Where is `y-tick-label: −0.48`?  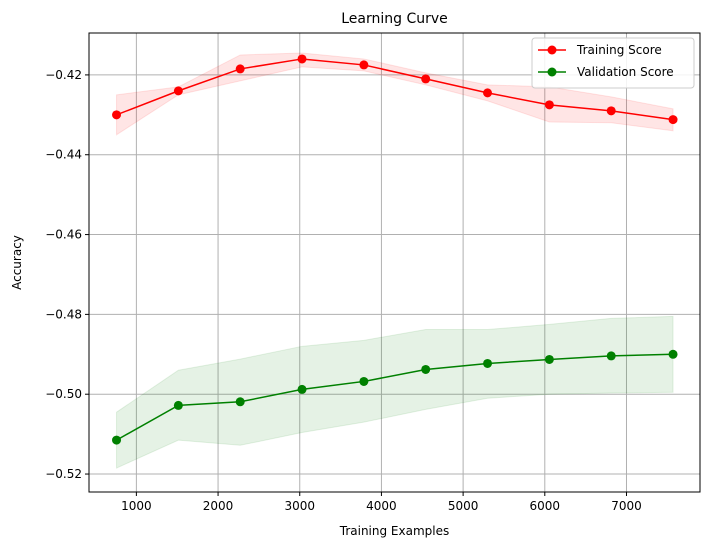
y-tick-label: −0.48 is located at coordinates (63, 314).